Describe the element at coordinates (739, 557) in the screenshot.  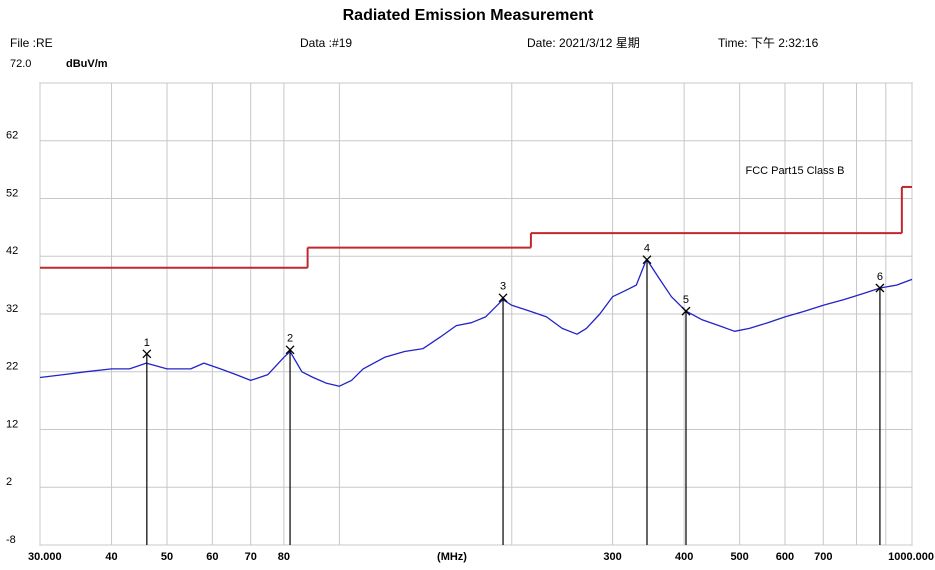
I see `x-tick-label: 500` at that location.